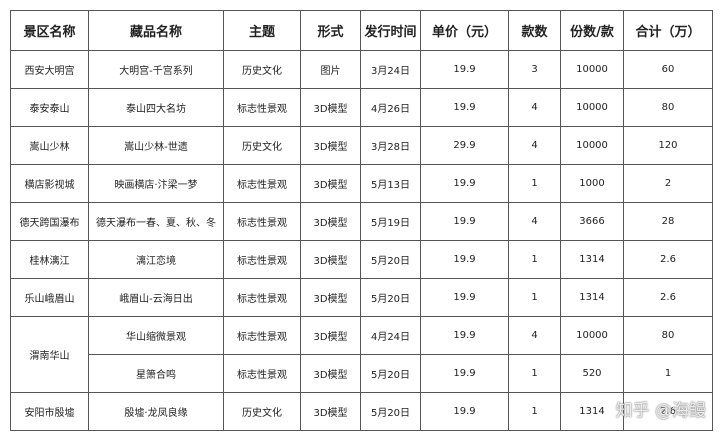 This screenshot has width=720, height=433. Describe the element at coordinates (668, 145) in the screenshot. I see `table-cell: 120` at that location.